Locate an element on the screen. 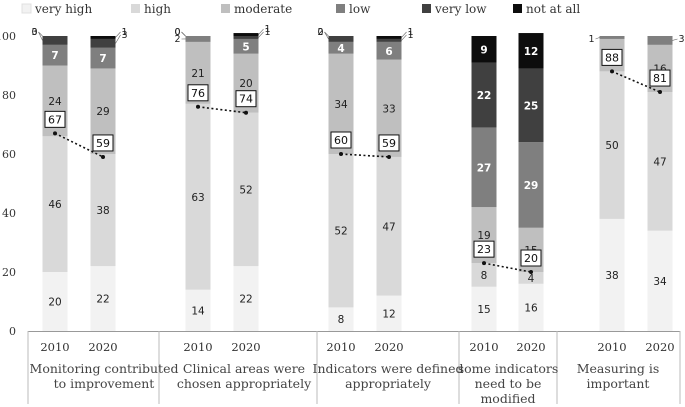 Image resolution: width=685 pixels, height=407 pixels. legend-label-very-low: very low is located at coordinates (460, 9).